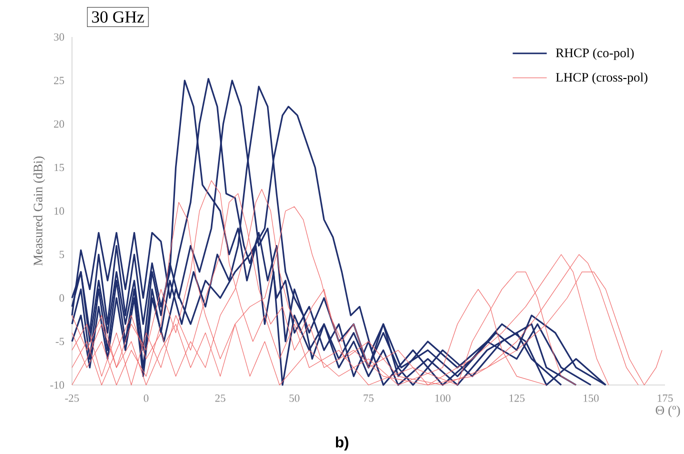 Image resolution: width=684 pixels, height=454 pixels. Describe the element at coordinates (442, 398) in the screenshot. I see `x-tick-label: 100` at that location.